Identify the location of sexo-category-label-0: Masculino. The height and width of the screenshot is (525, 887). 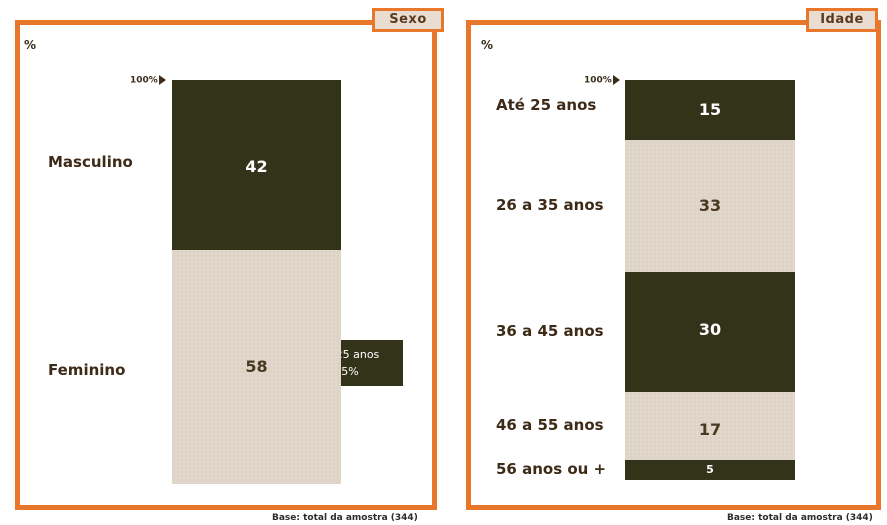
(90, 161).